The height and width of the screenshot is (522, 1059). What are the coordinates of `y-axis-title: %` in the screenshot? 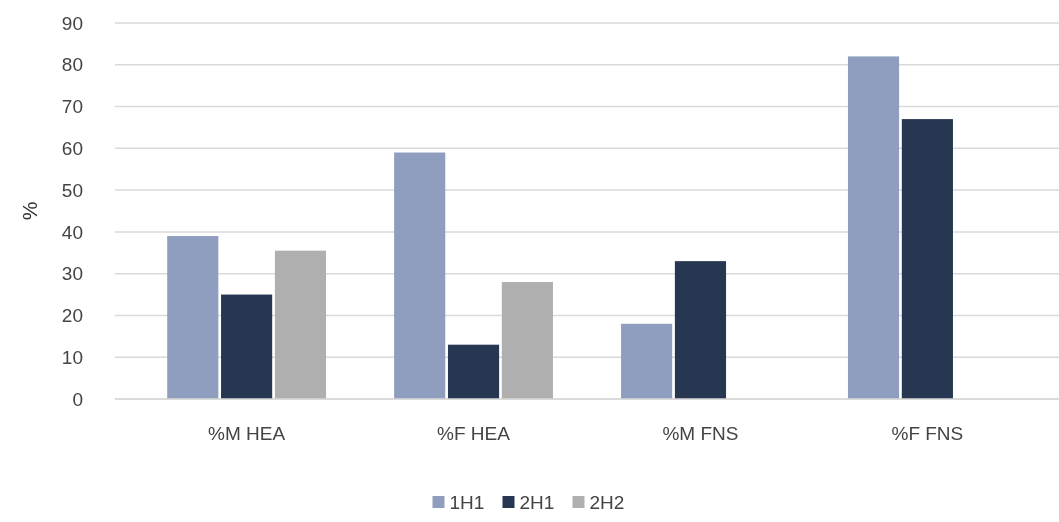 It's located at (30, 211).